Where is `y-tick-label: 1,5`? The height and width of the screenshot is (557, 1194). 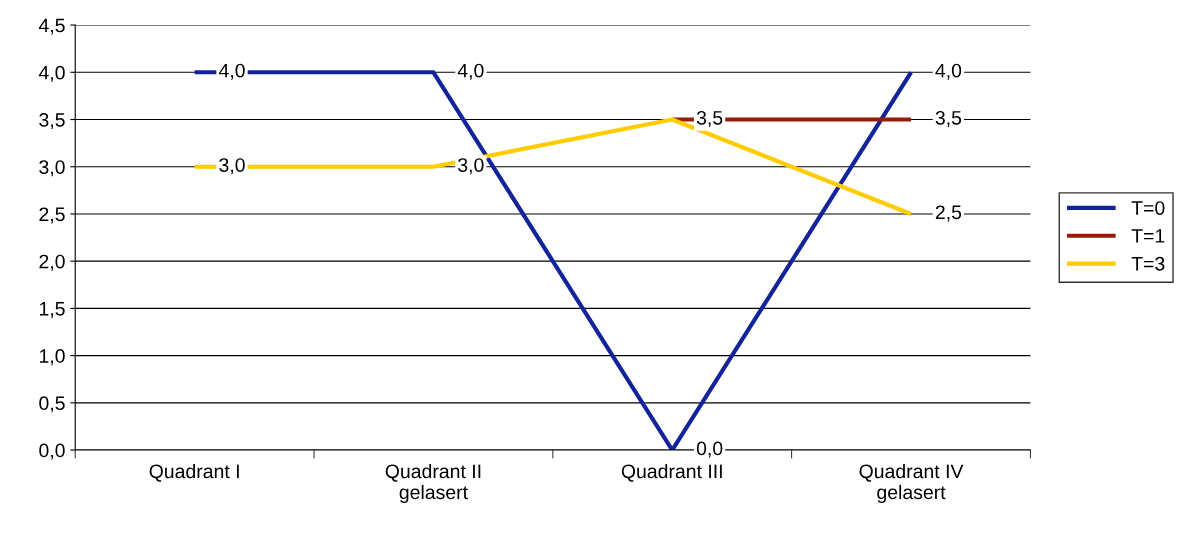 y-tick-label: 1,5 is located at coordinates (52, 310).